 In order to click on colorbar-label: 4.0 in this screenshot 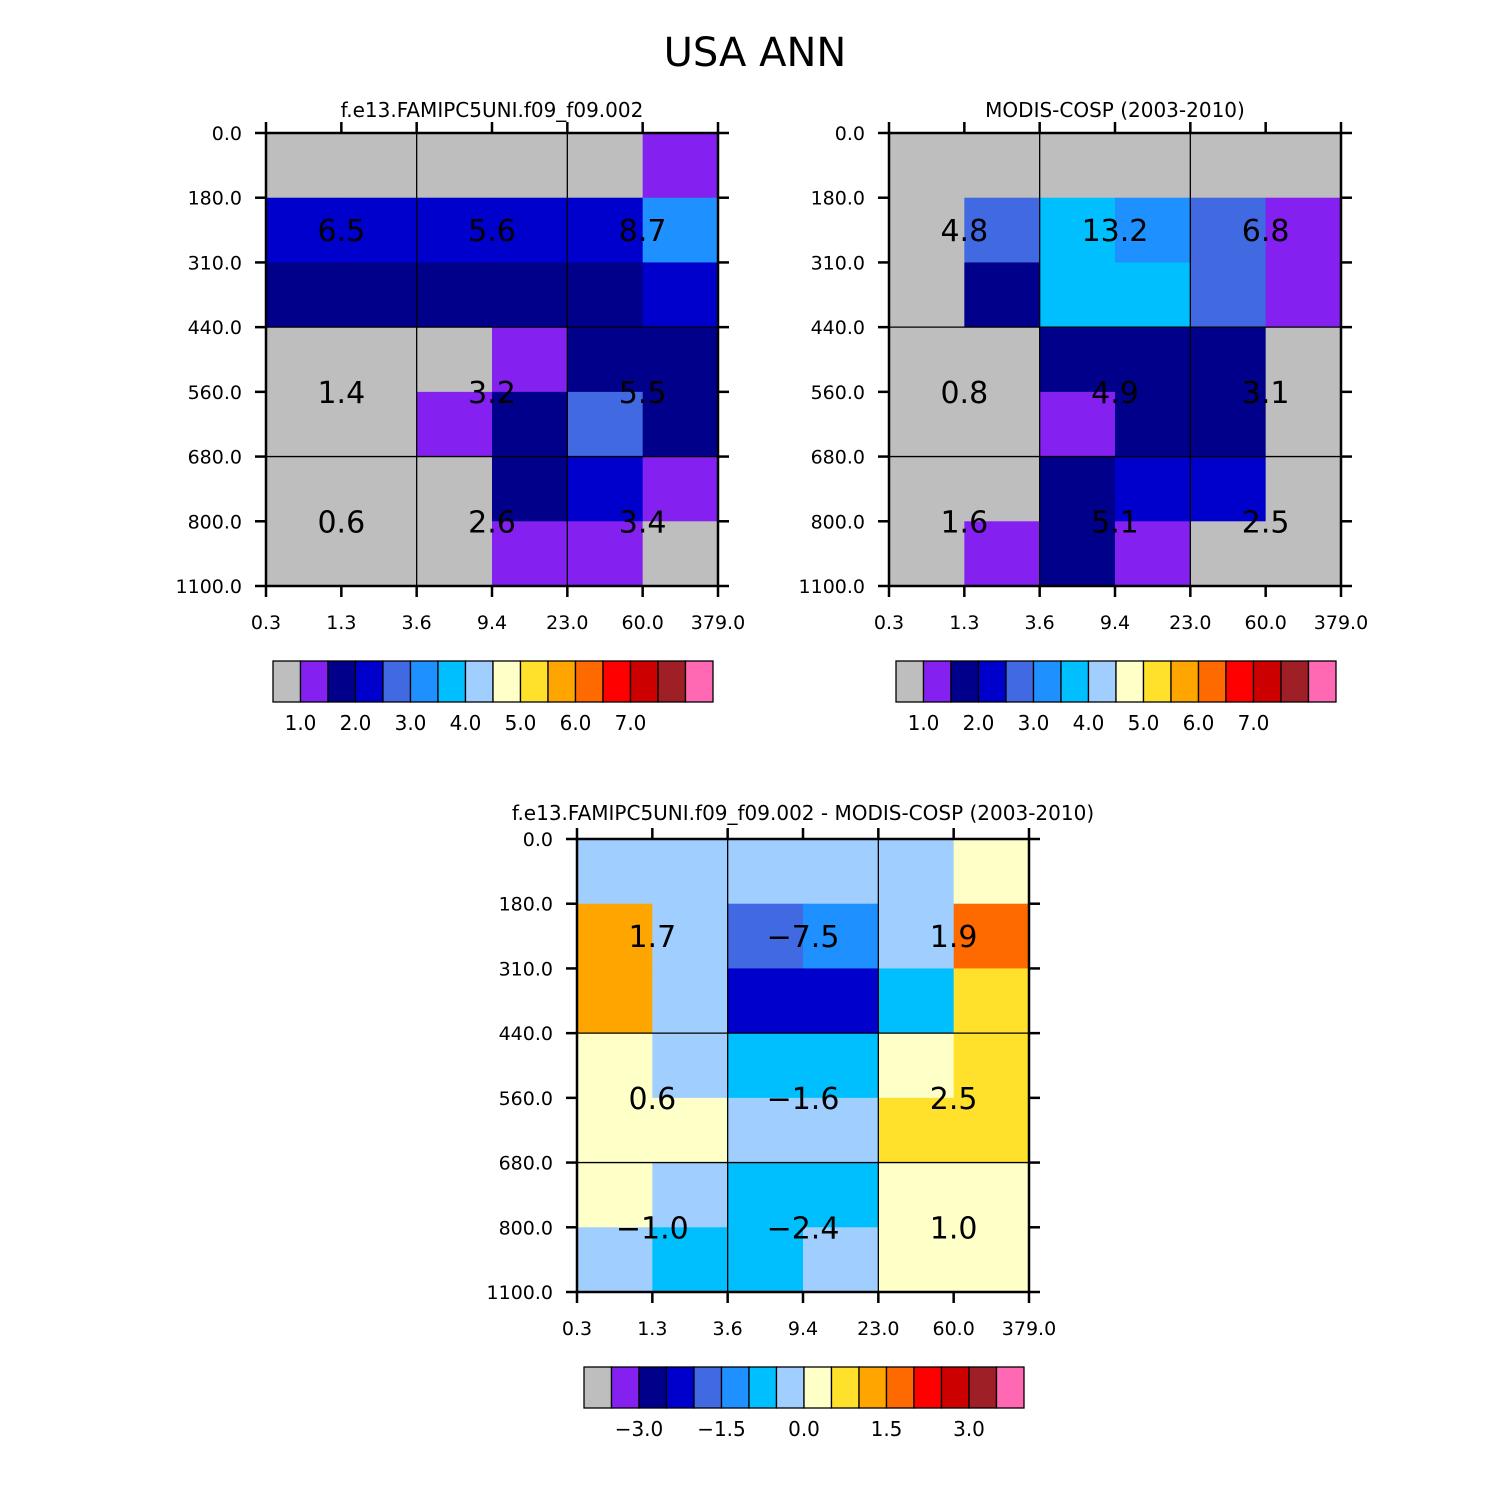, I will do `click(1089, 723)`.